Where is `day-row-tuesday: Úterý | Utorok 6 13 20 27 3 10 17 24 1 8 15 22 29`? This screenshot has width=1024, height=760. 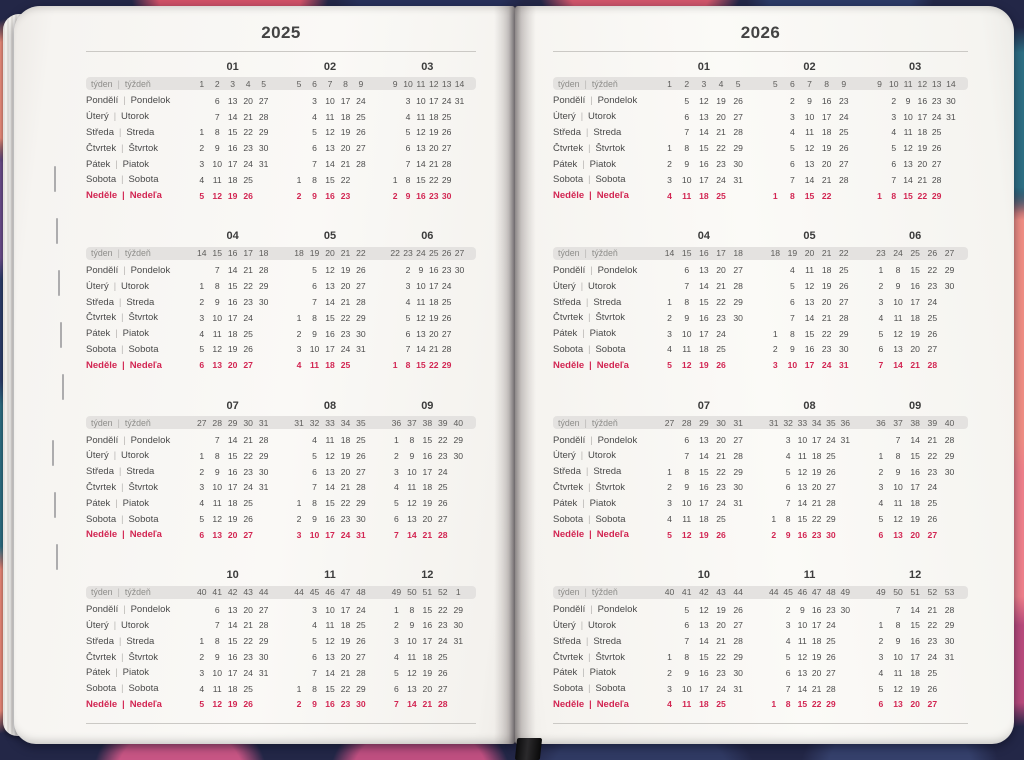 day-row-tuesday: Úterý | Utorok 6 13 20 27 3 10 17 24 1 8 15 22 29 is located at coordinates (760, 626).